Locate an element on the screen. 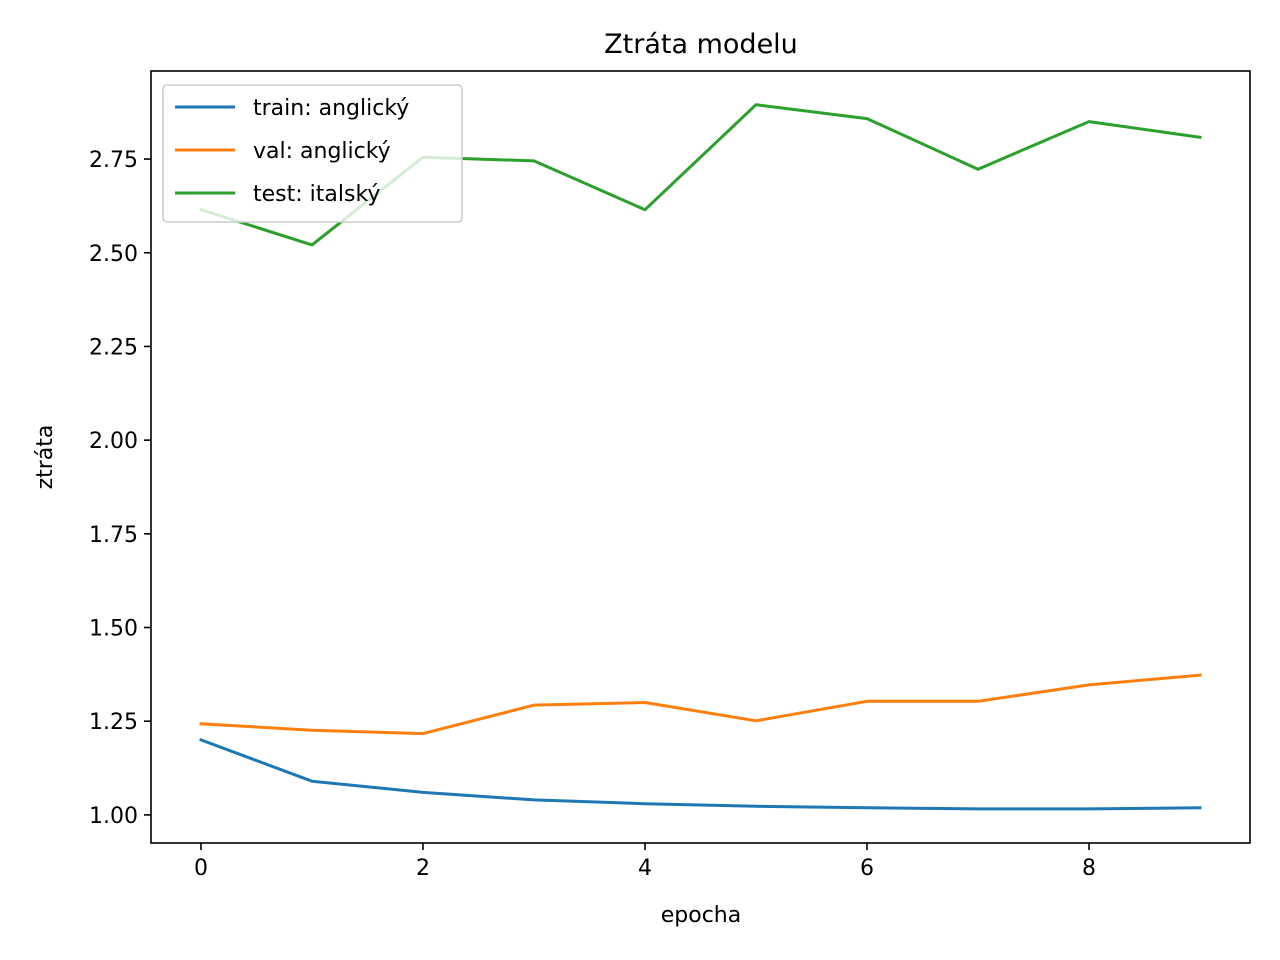 The image size is (1280, 960). x-tick-label: 8 is located at coordinates (1089, 868).